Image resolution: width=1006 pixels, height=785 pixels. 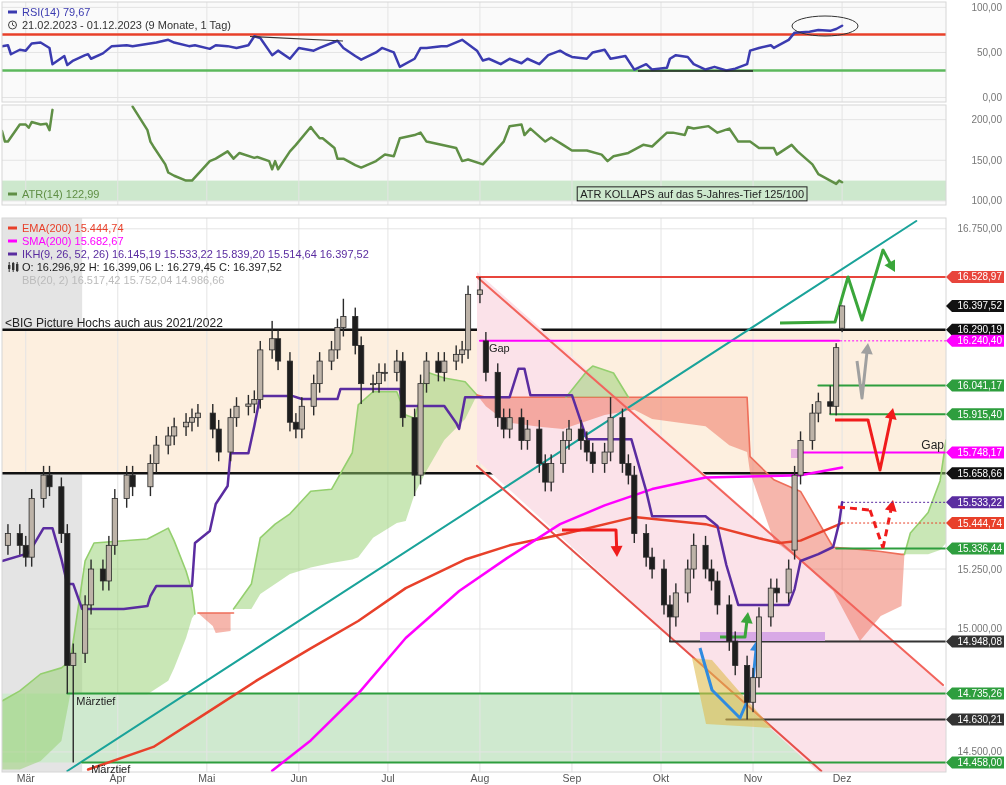 I want to click on data-label: 15.336,44, so click(x=980, y=549).